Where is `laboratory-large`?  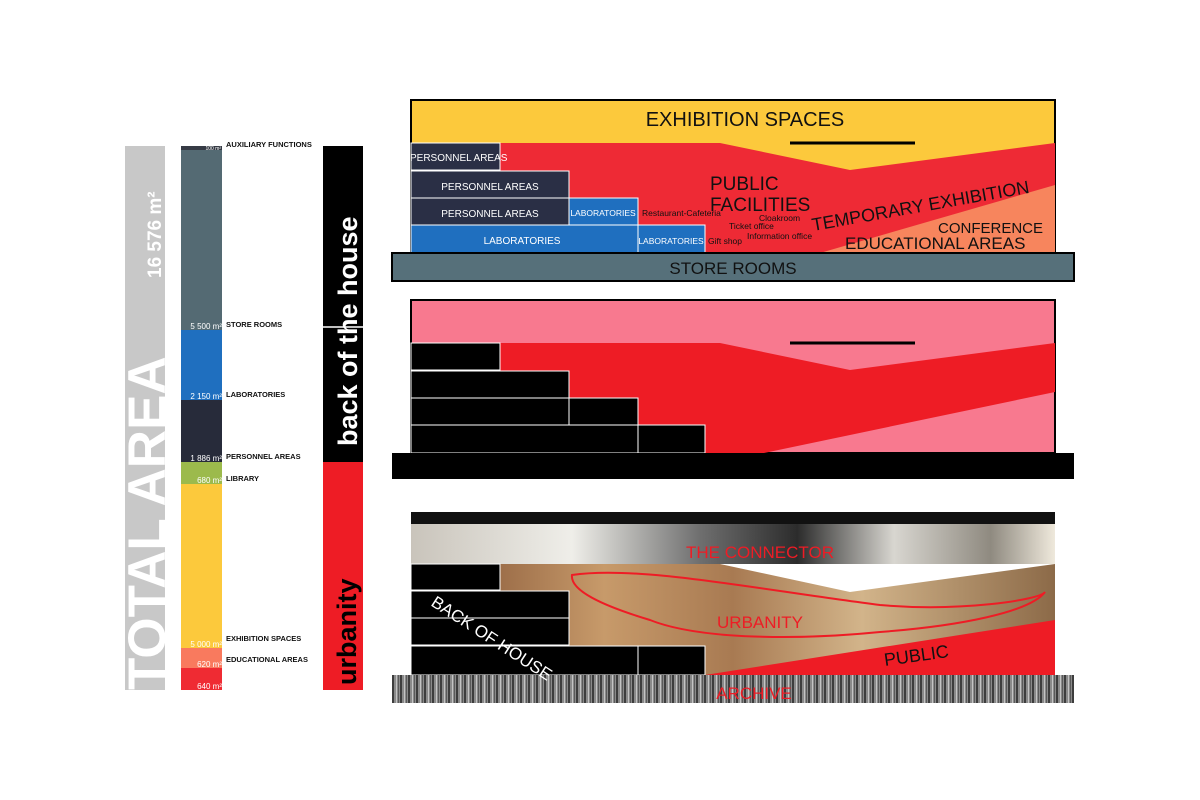
laboratory-large is located at coordinates (524, 239).